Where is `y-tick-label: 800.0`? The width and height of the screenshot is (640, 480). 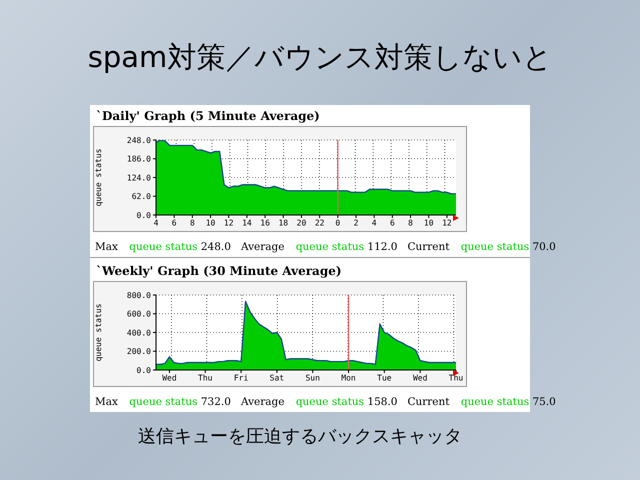
y-tick-label: 800.0 is located at coordinates (139, 295).